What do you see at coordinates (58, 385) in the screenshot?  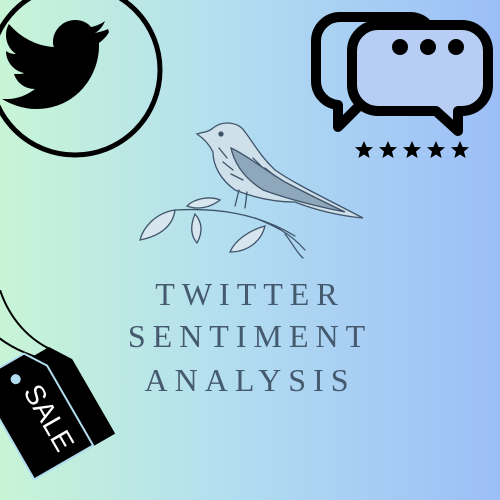 I see `sale-tag-icon: SALE` at bounding box center [58, 385].